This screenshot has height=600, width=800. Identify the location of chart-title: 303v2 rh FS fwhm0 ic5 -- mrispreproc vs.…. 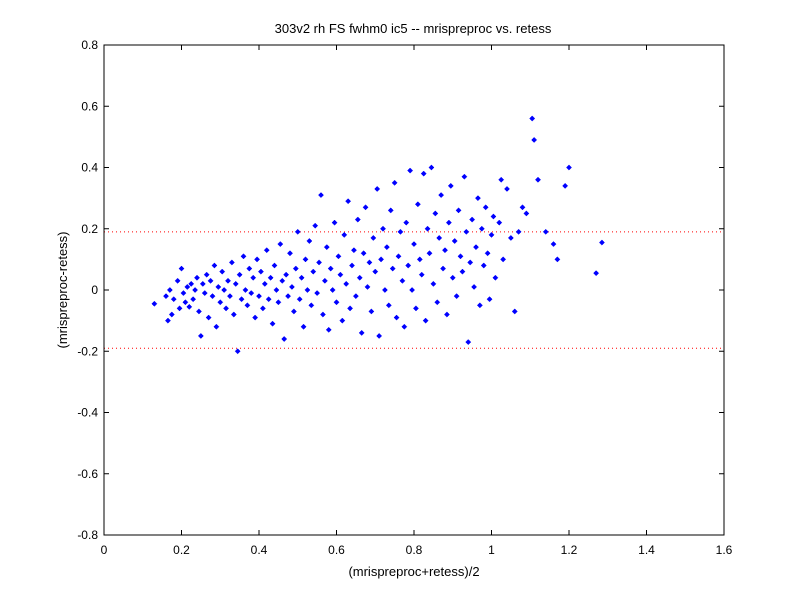
(413, 28).